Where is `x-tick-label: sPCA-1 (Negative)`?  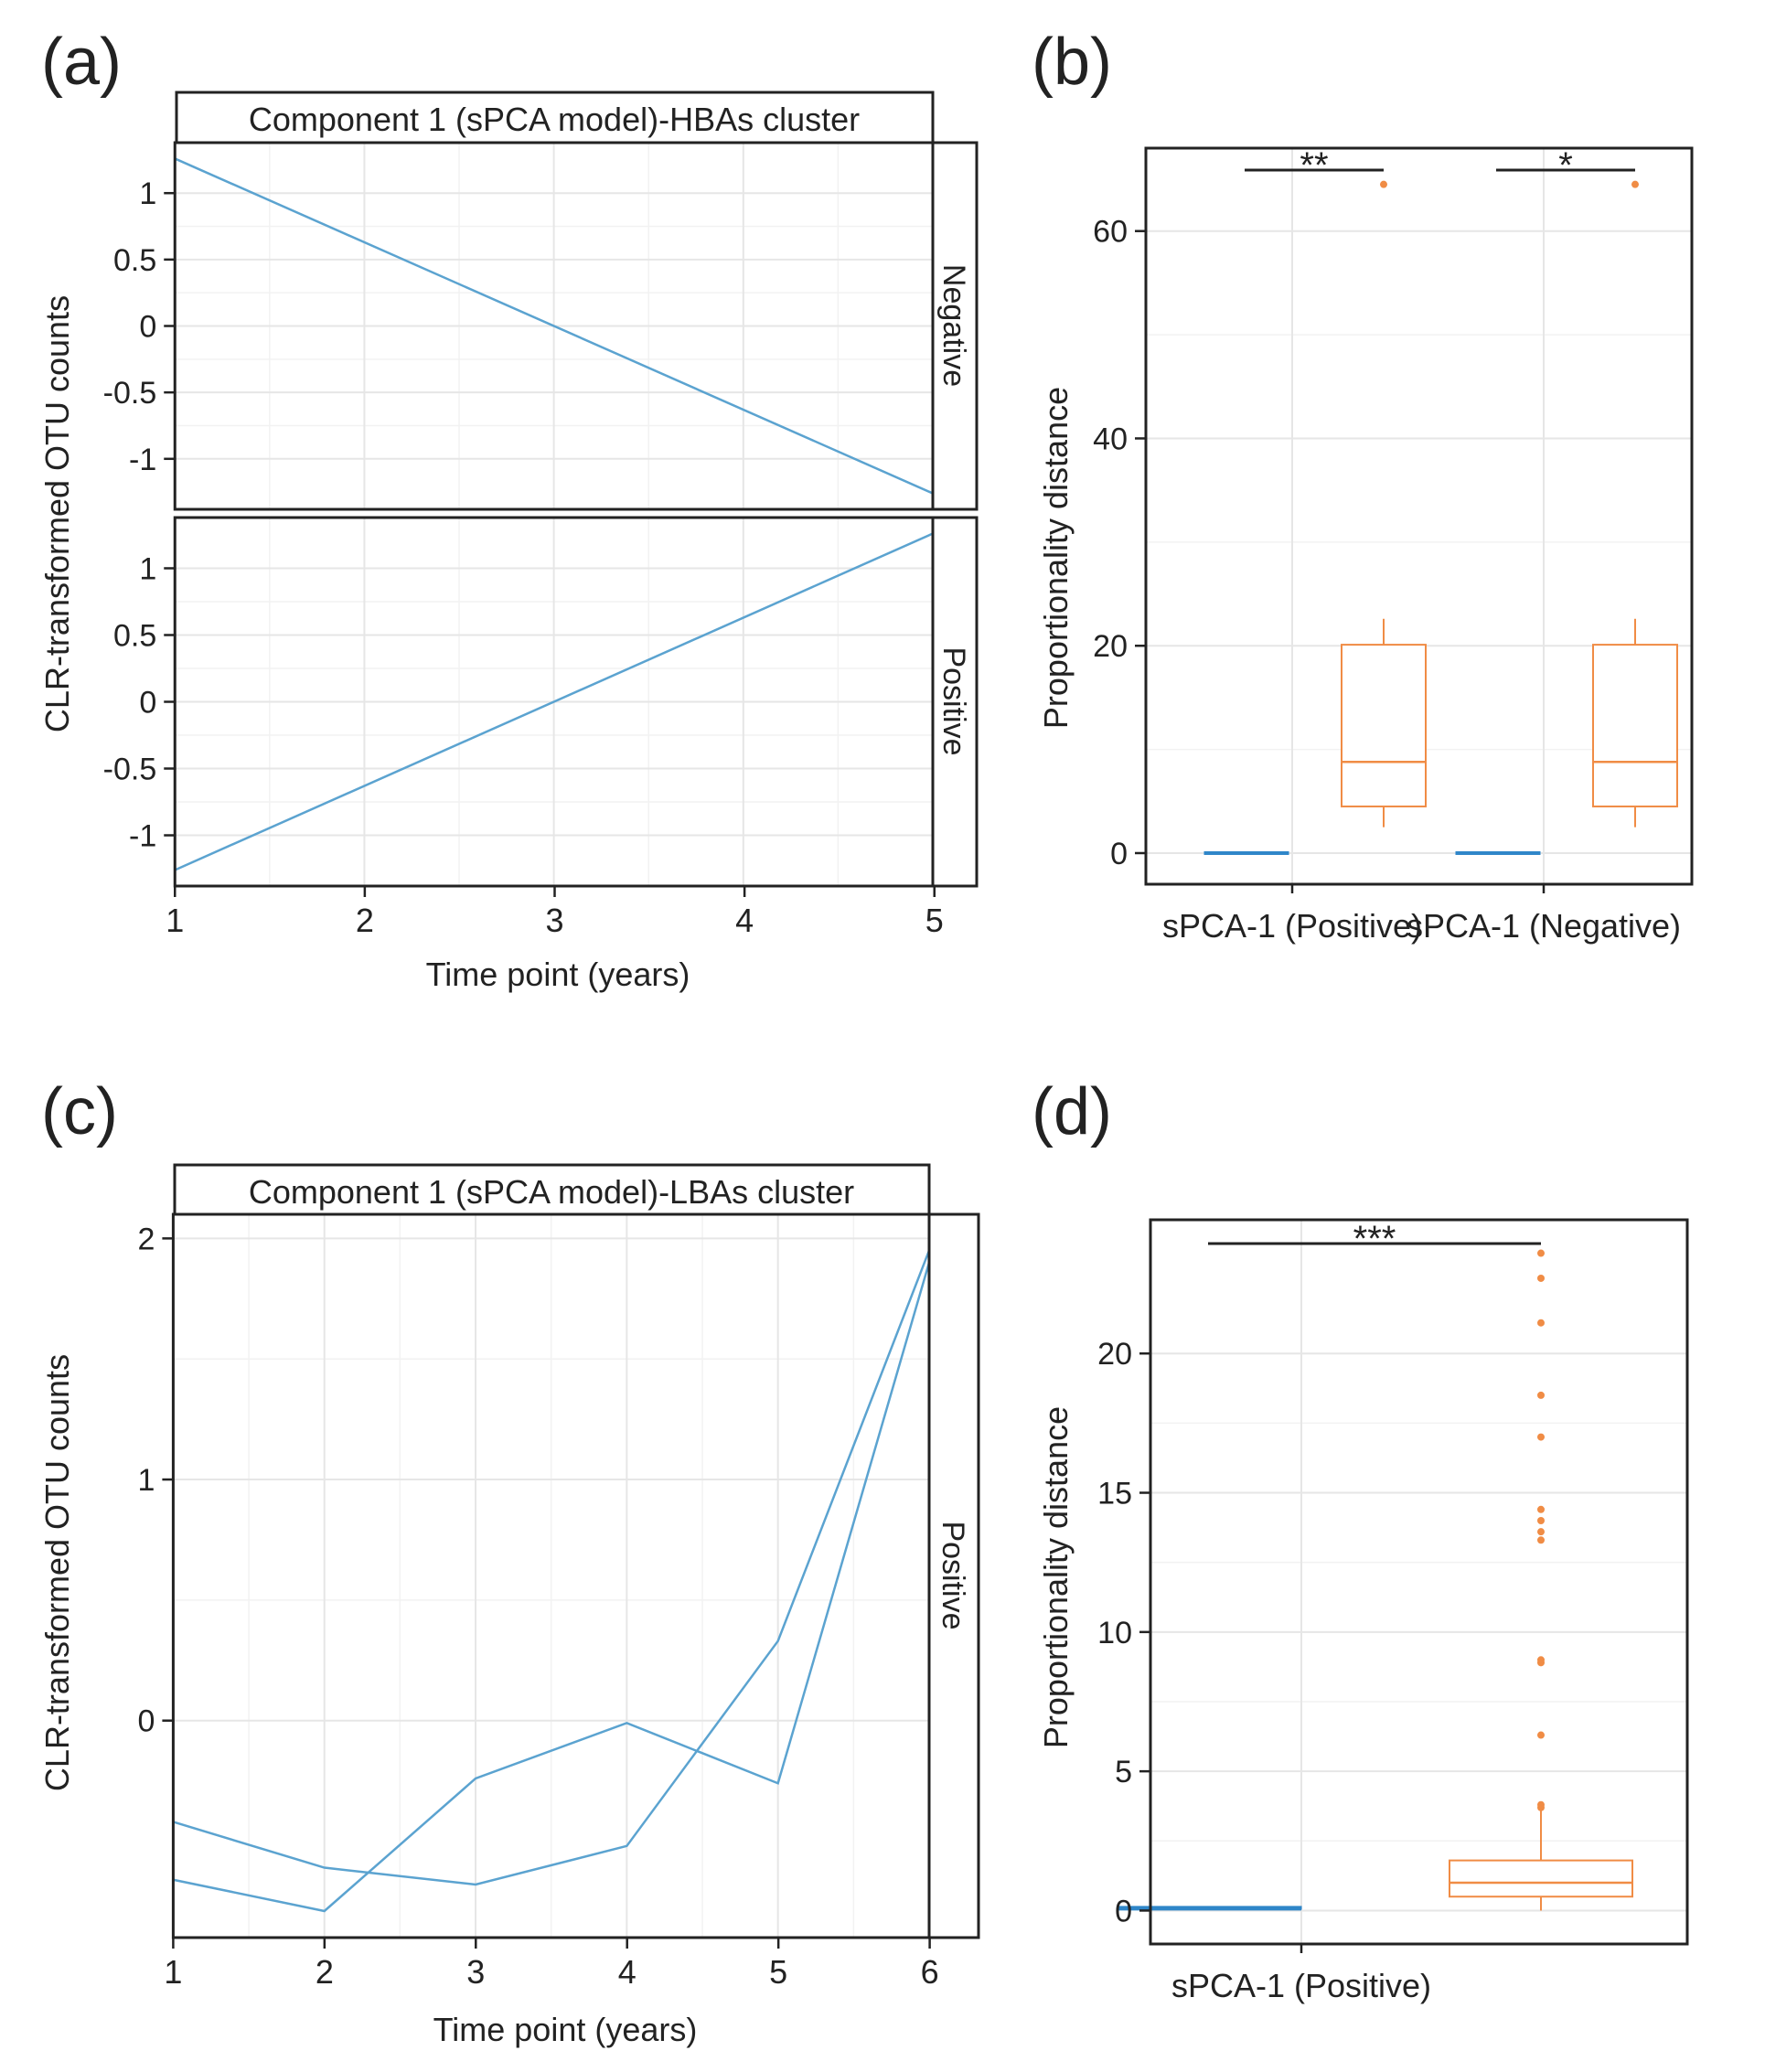 x-tick-label: sPCA-1 (Negative) is located at coordinates (1544, 926).